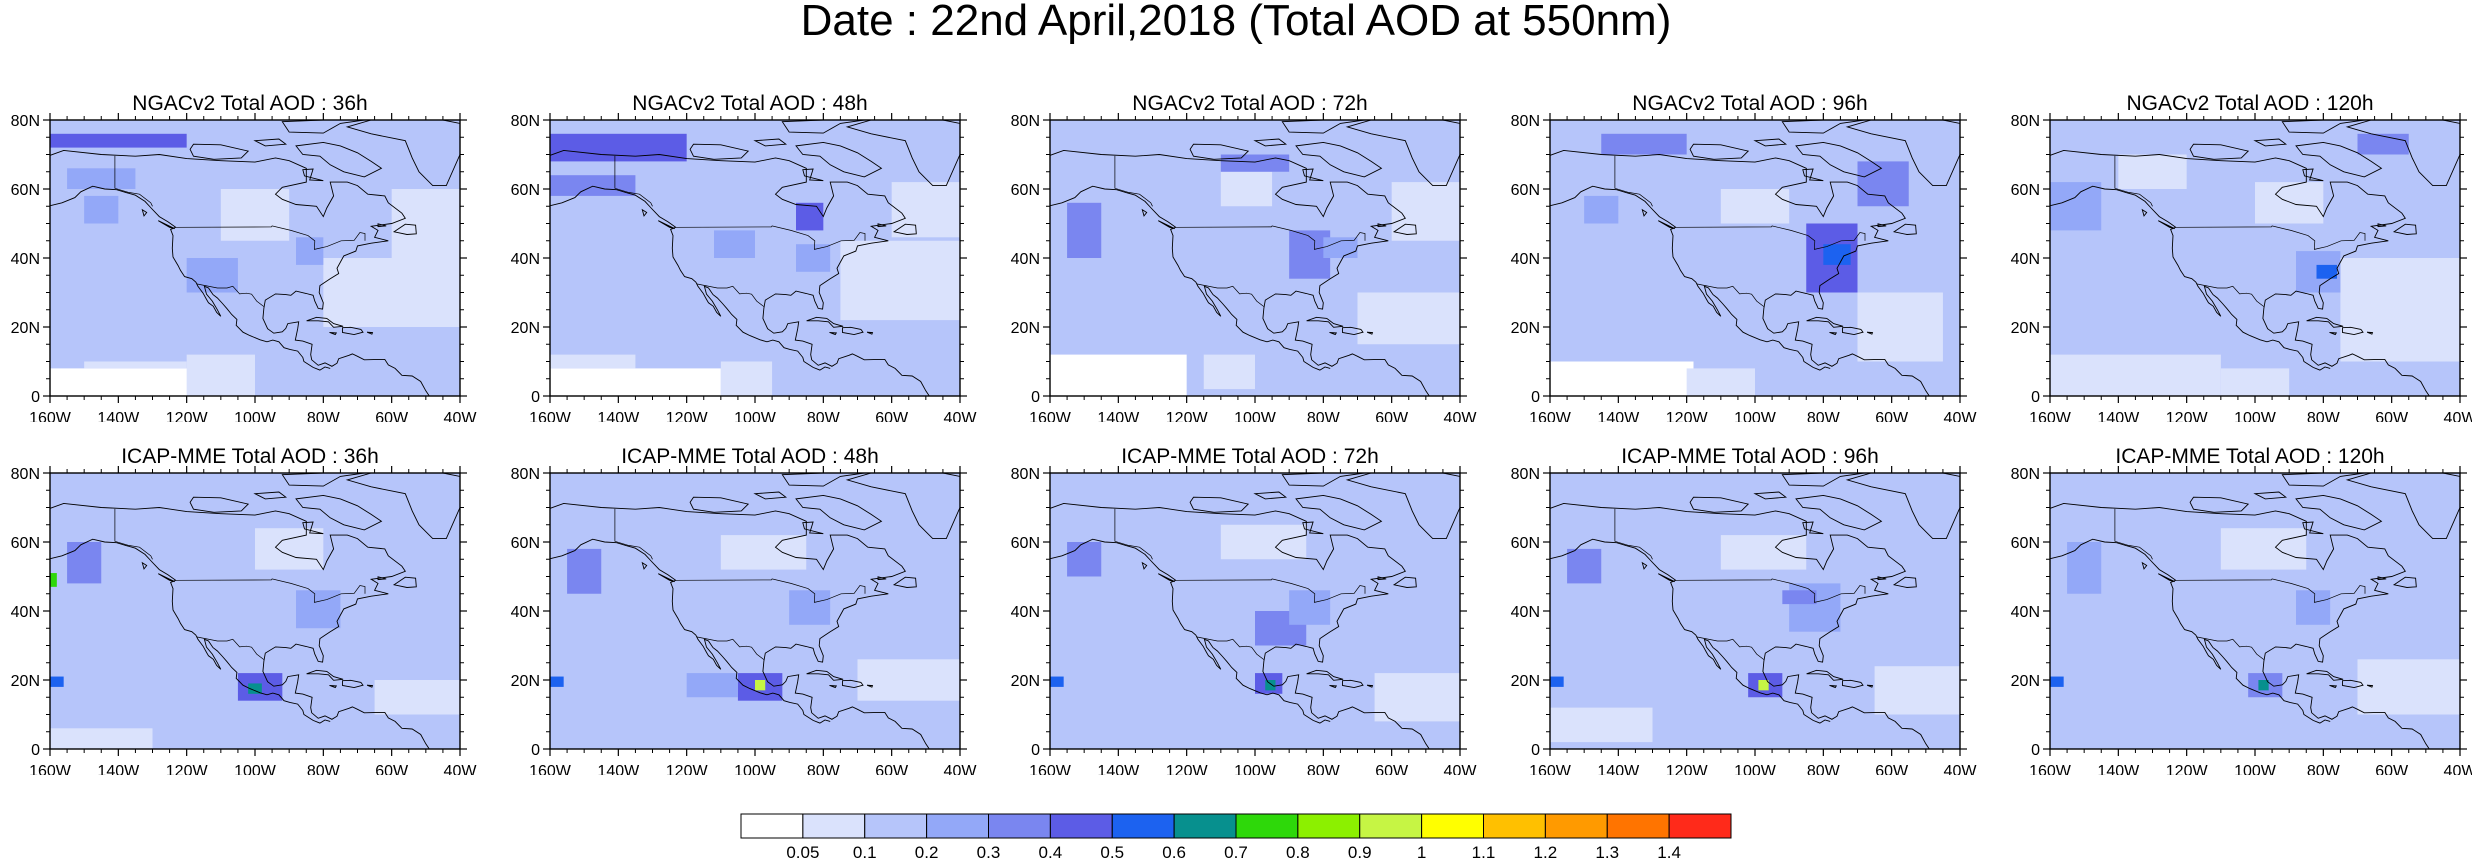  I want to click on colorbar-label: 0.8, so click(1298, 852).